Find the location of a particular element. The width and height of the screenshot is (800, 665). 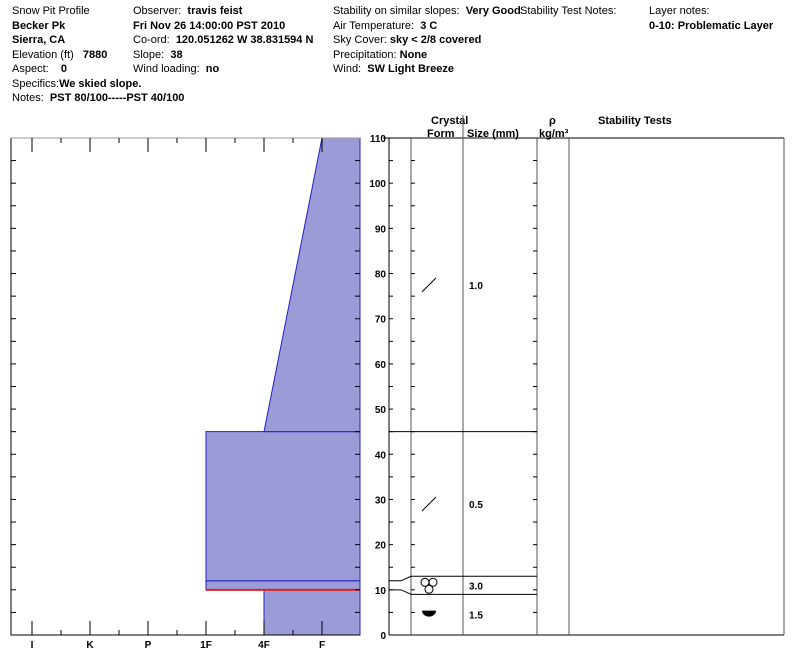

stability-tests-header: Stability Tests is located at coordinates (635, 121).